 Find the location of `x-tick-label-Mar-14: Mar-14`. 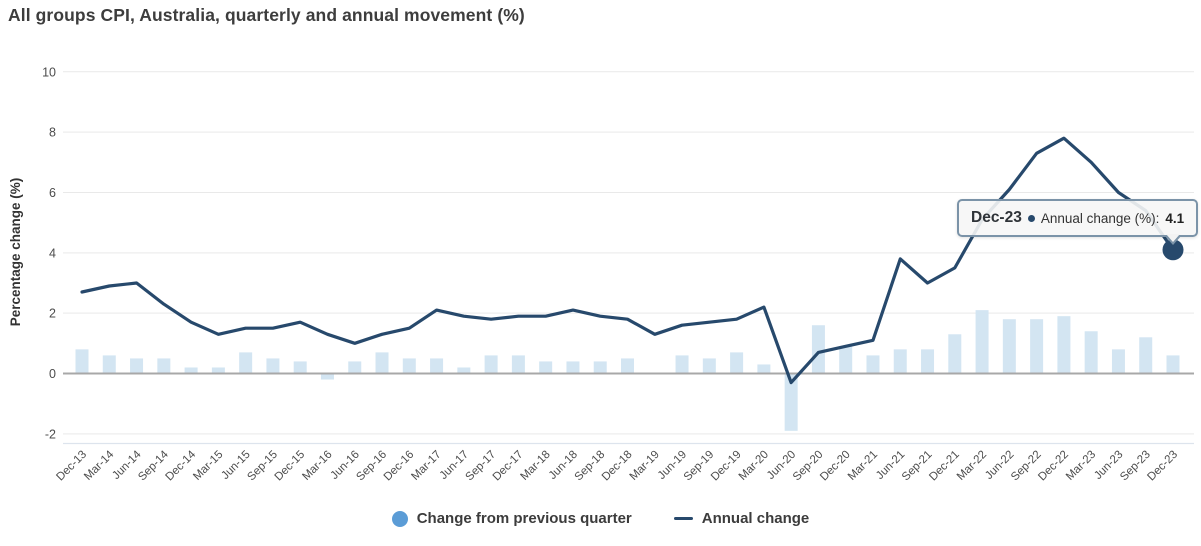

x-tick-label-Mar-14: Mar-14 is located at coordinates (99, 465).